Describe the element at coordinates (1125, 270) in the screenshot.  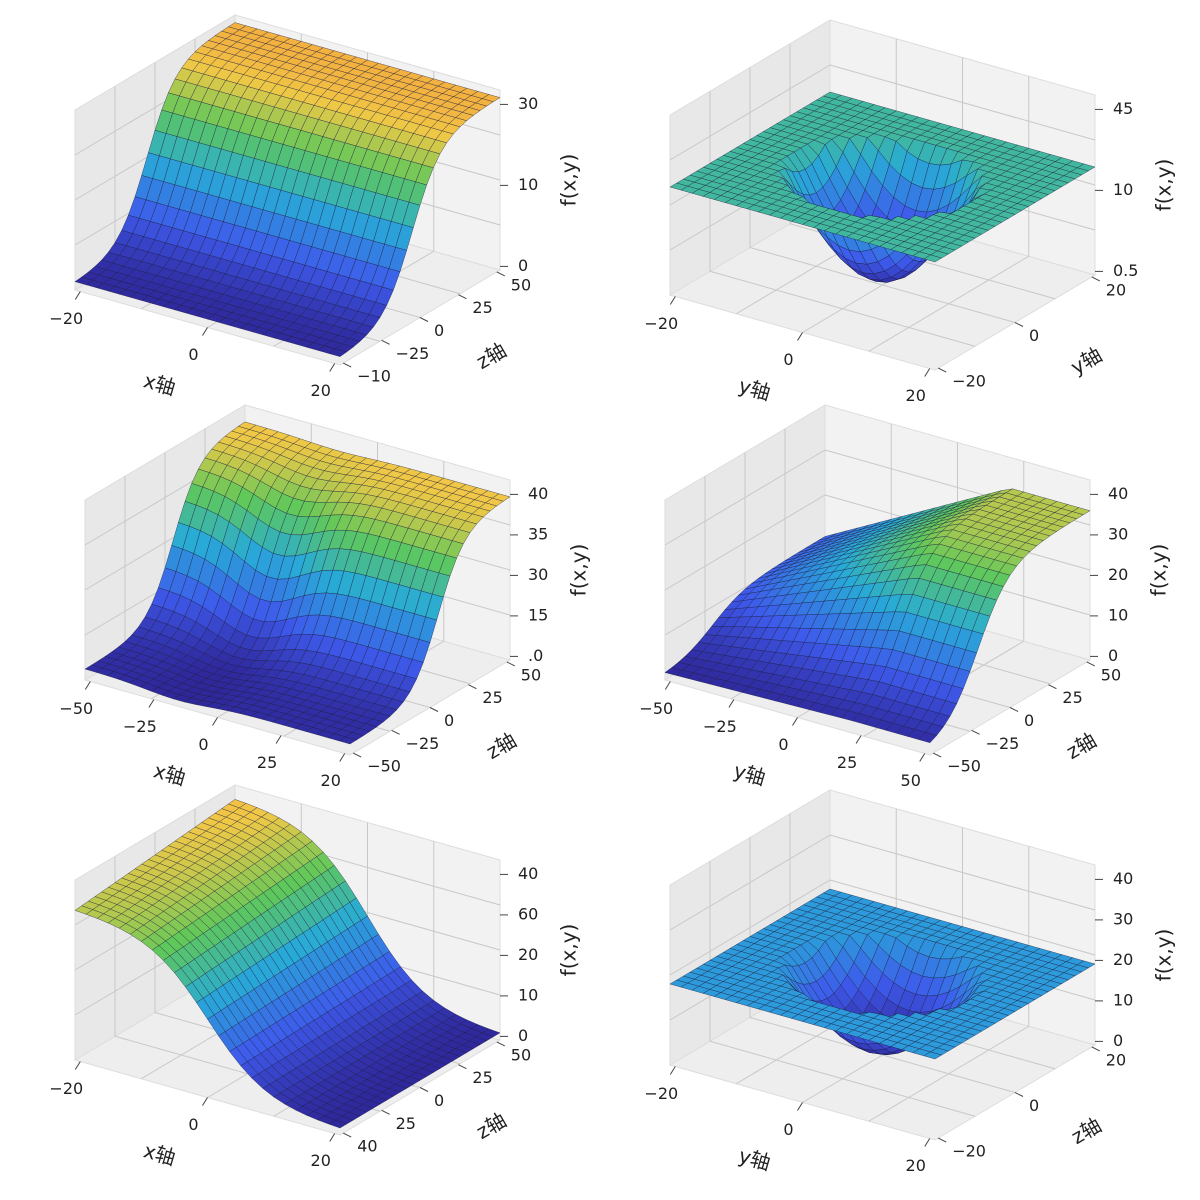
I see `tick-label: 0.5` at that location.